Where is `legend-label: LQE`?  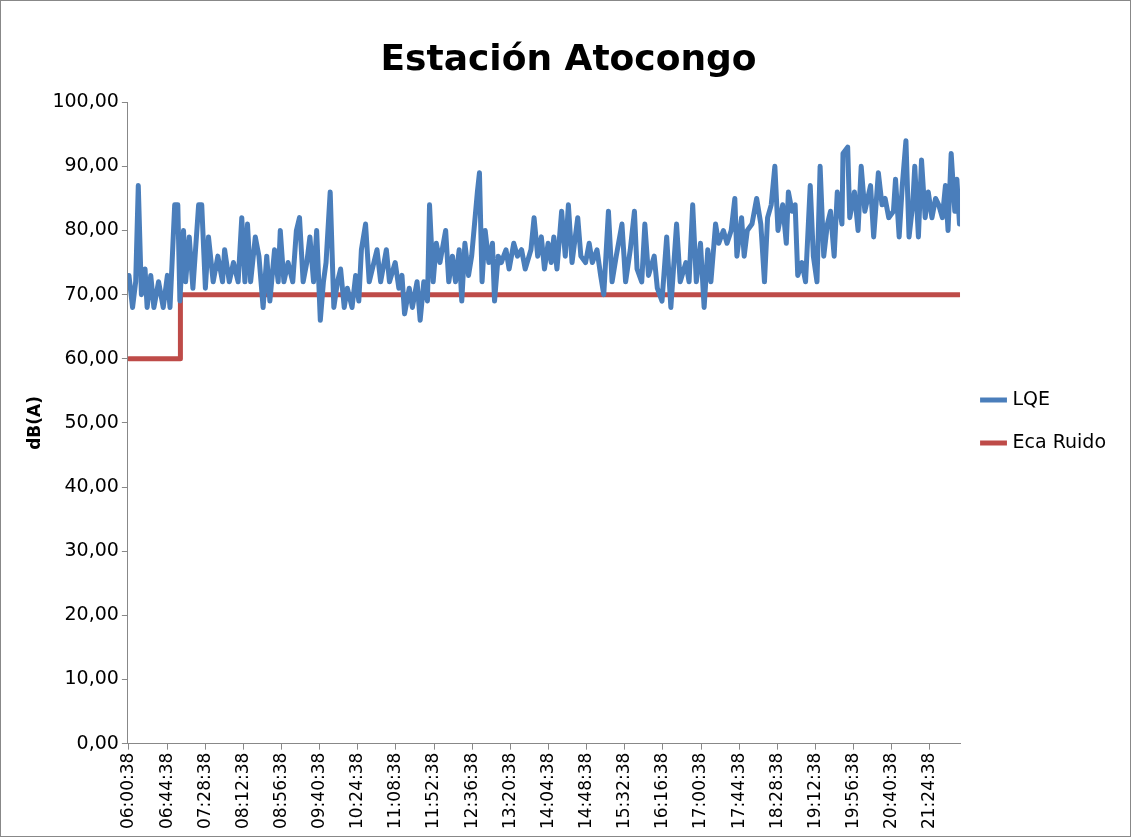 legend-label: LQE is located at coordinates (1031, 397).